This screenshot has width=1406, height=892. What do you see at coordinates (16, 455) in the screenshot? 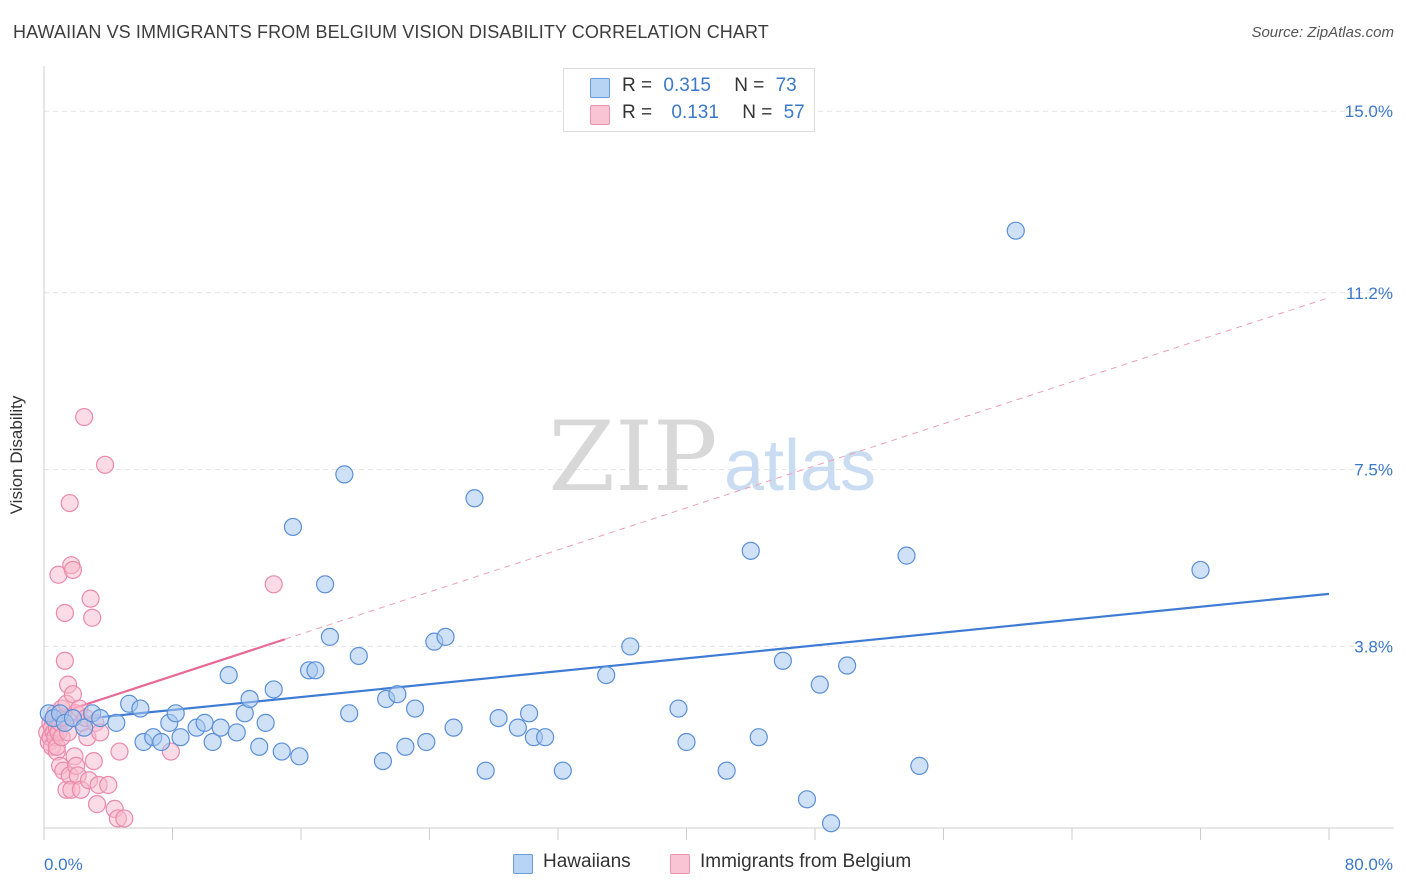
I see `y-axis-label: Vision Disability` at bounding box center [16, 455].